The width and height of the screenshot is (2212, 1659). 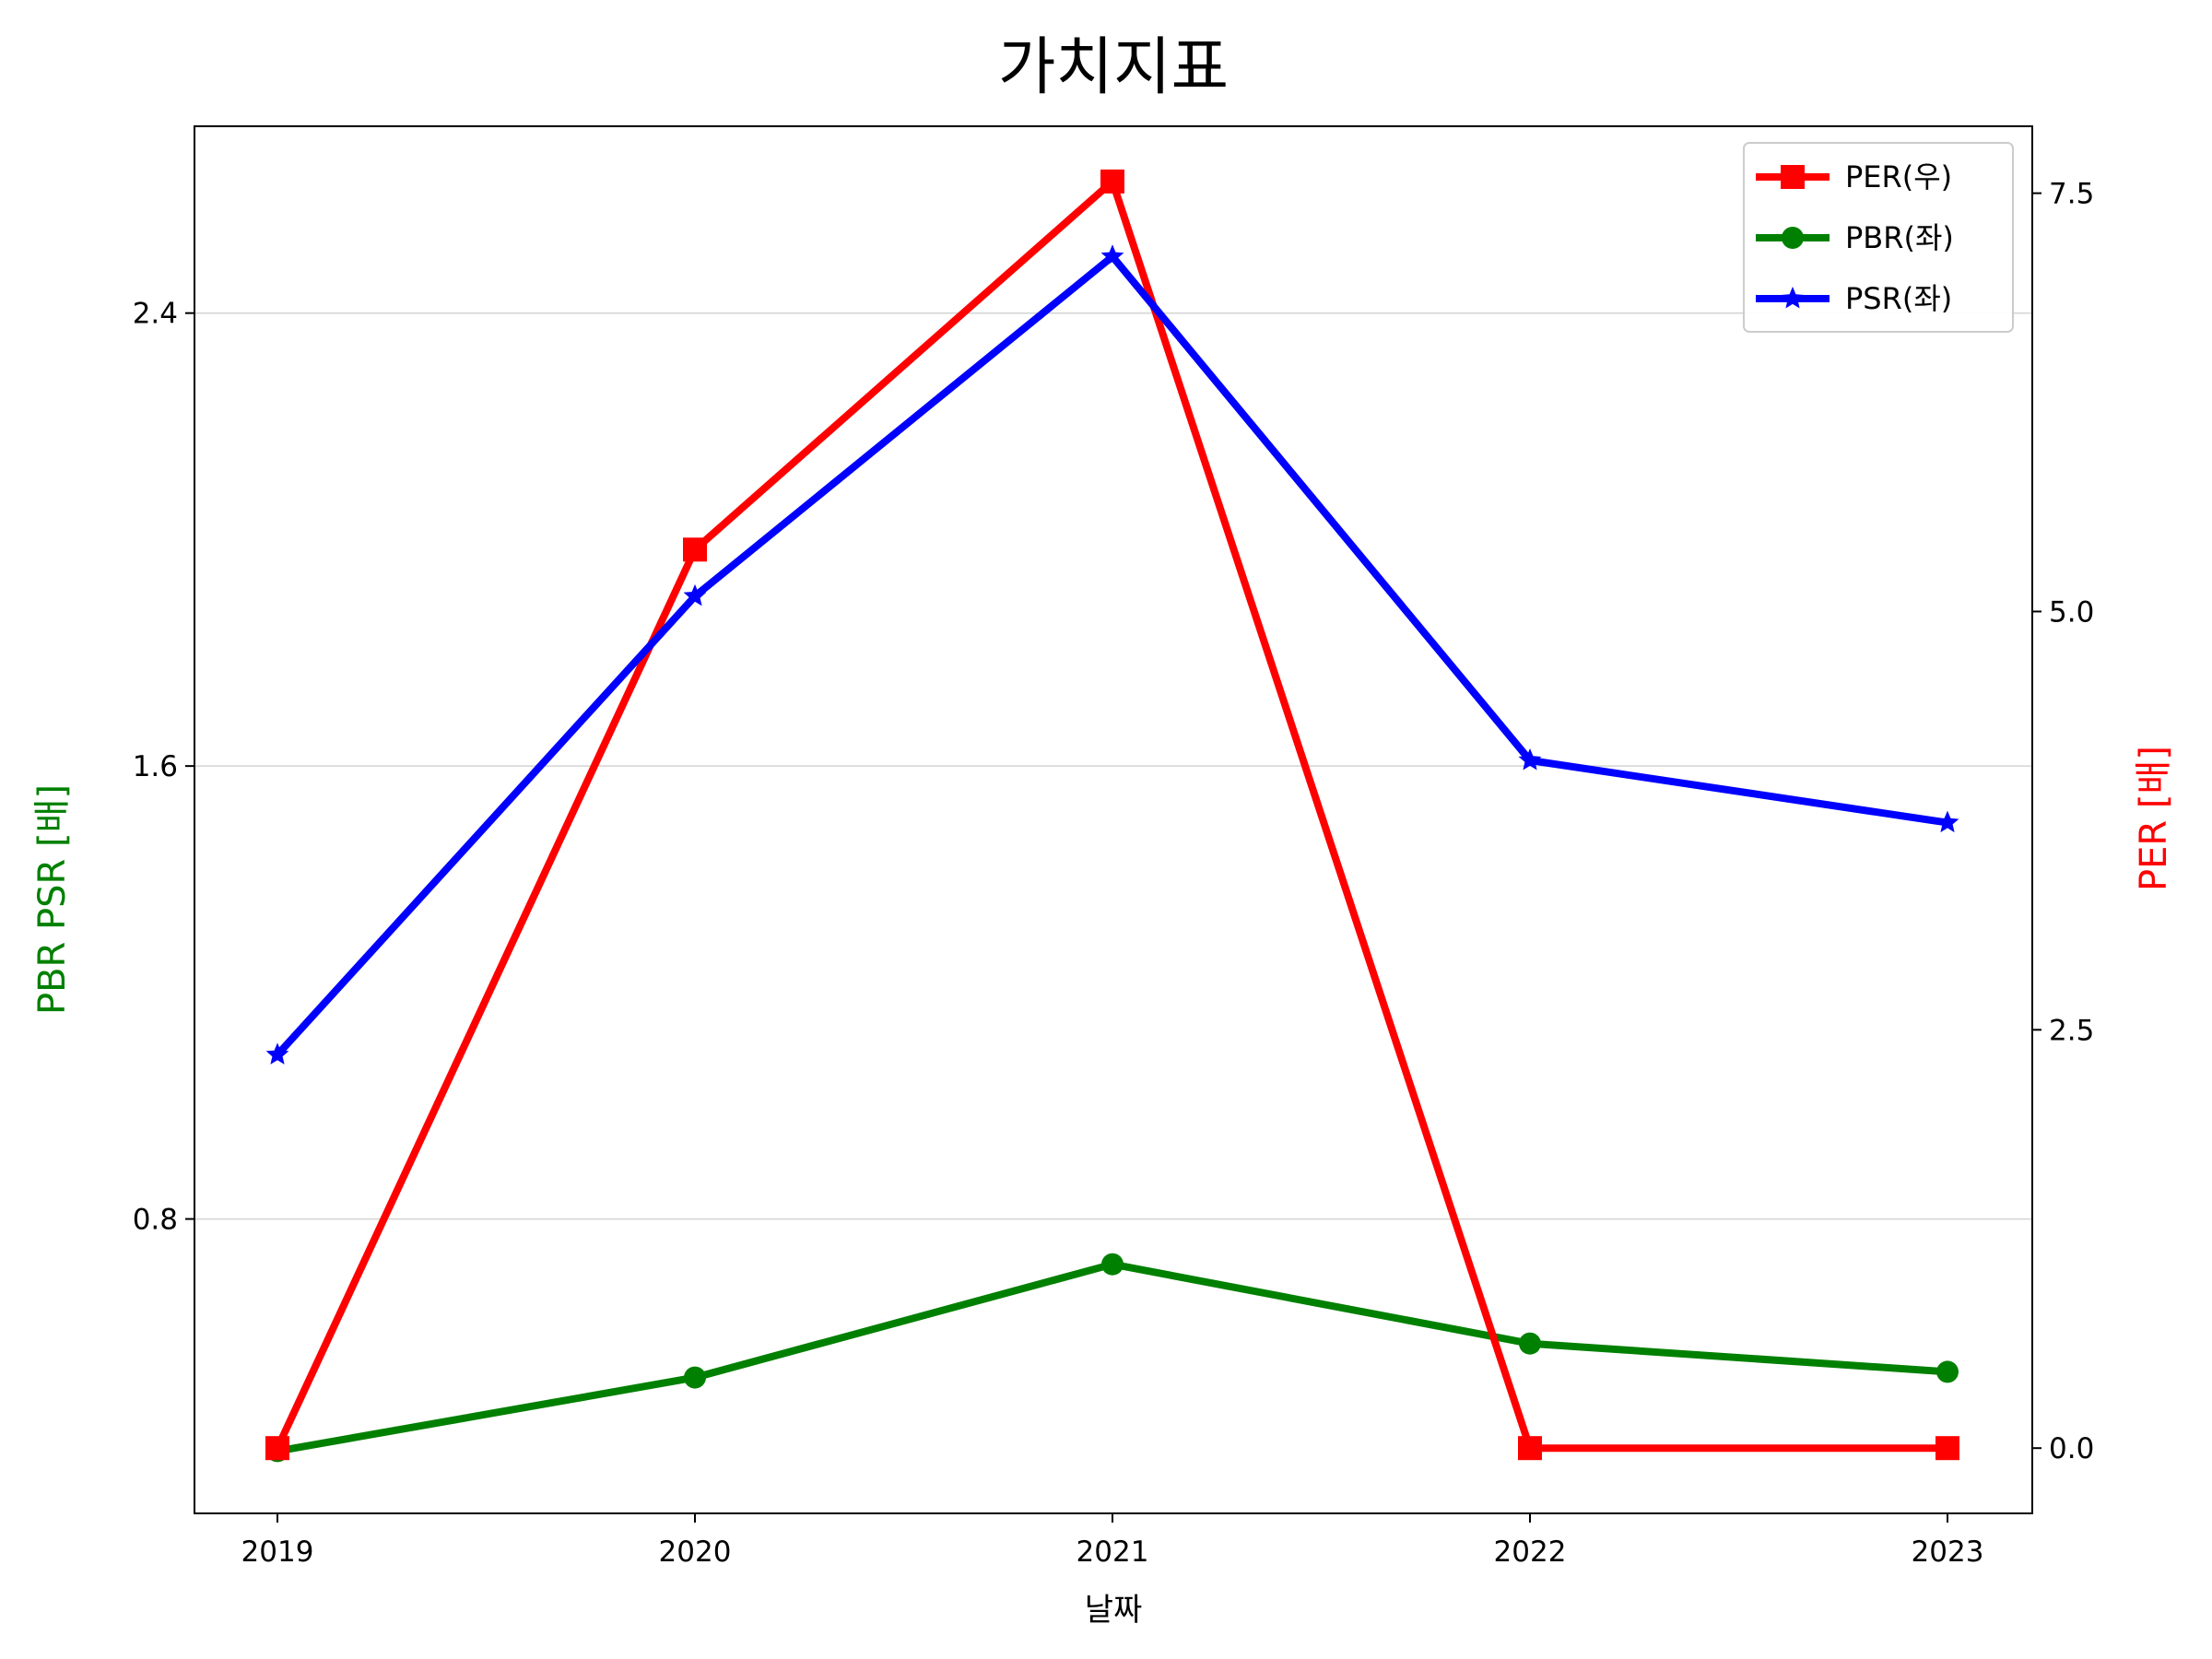 I want to click on legend-box, so click(x=1878, y=237).